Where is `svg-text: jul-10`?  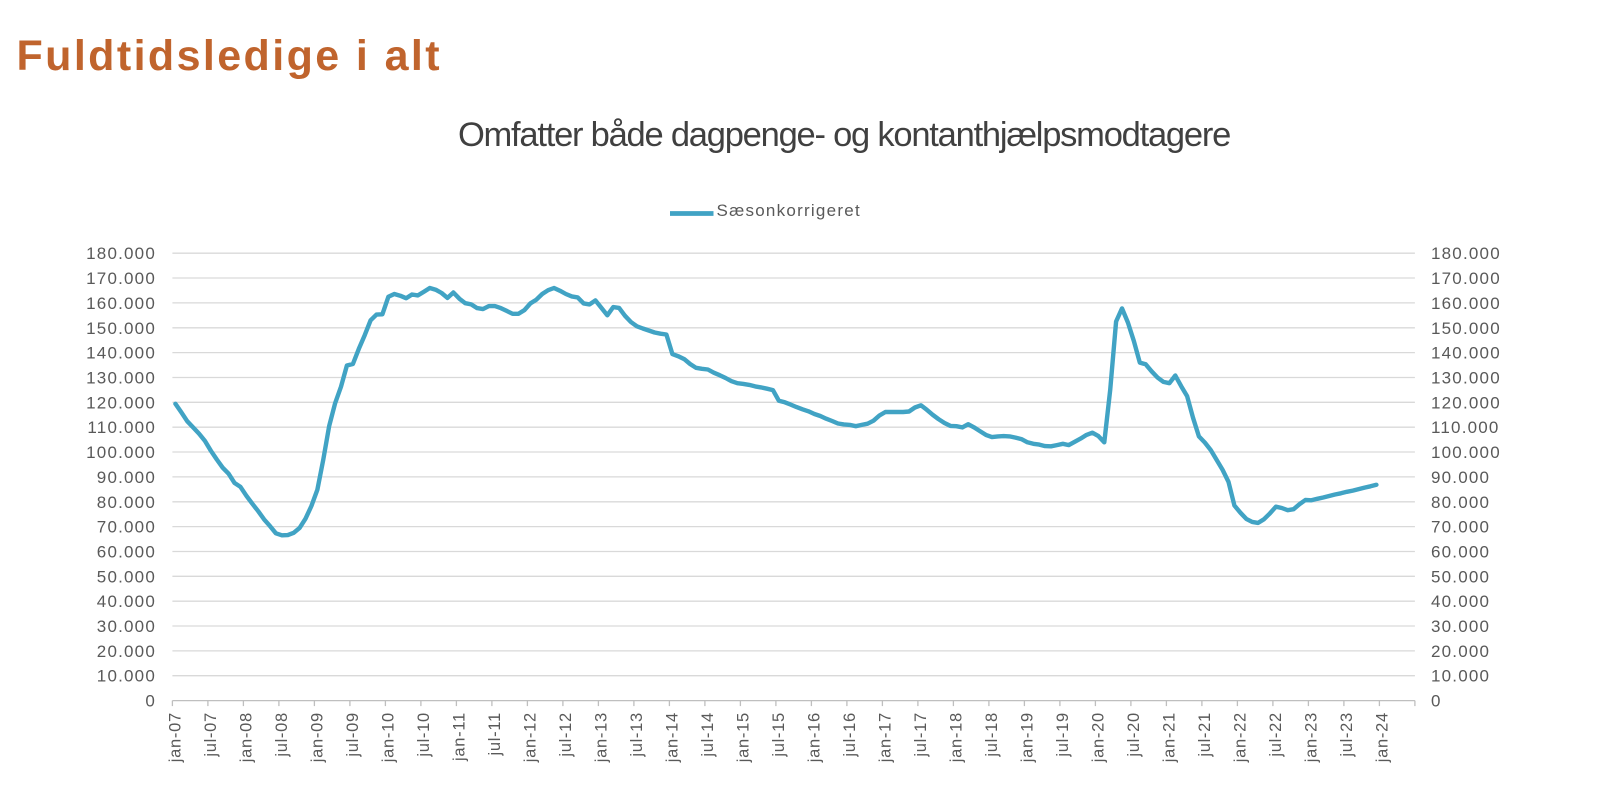 svg-text: jul-10 is located at coordinates (424, 735).